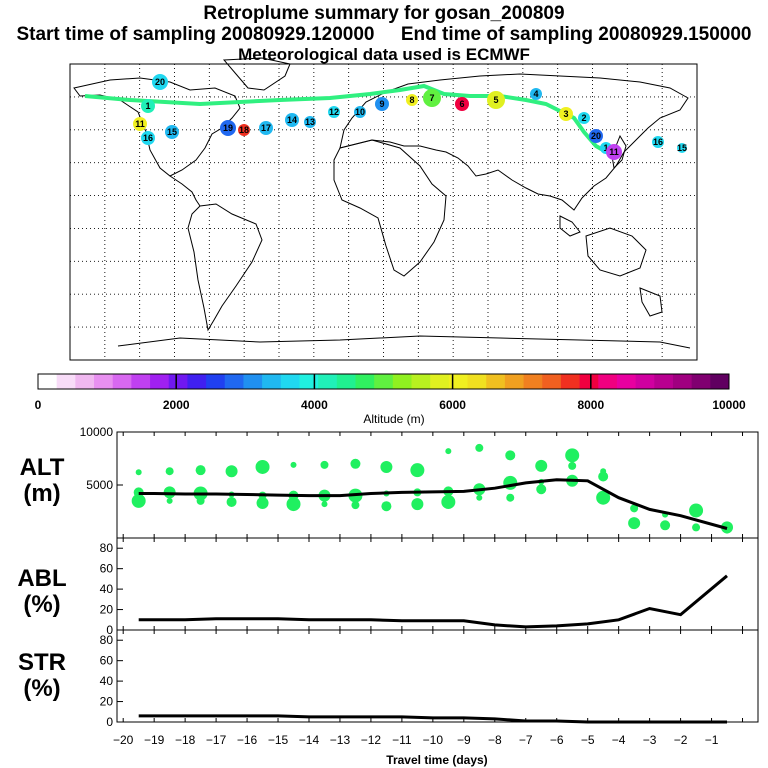 This screenshot has height=768, width=768. Describe the element at coordinates (228, 128) in the screenshot. I see `map-marker-label: 19` at that location.